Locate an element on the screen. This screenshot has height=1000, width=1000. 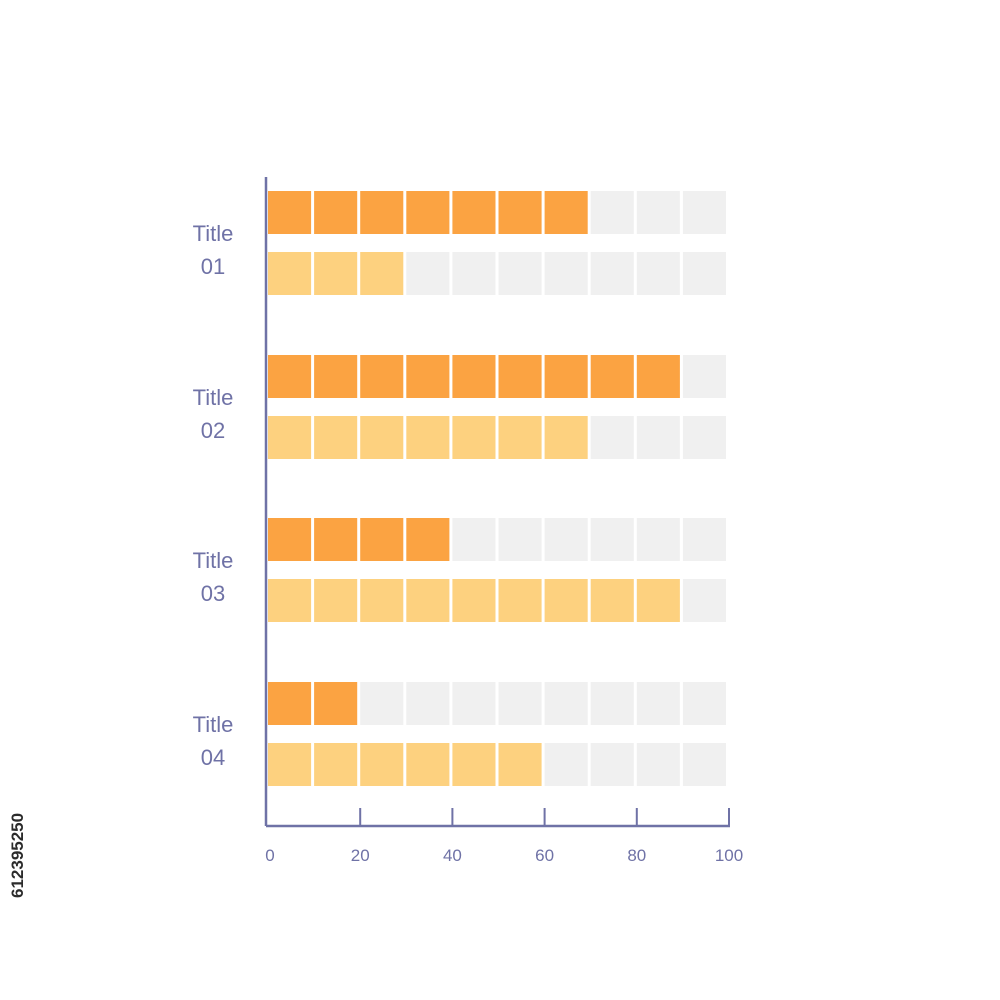
stock-image-id: 612395250 is located at coordinates (23, 833).